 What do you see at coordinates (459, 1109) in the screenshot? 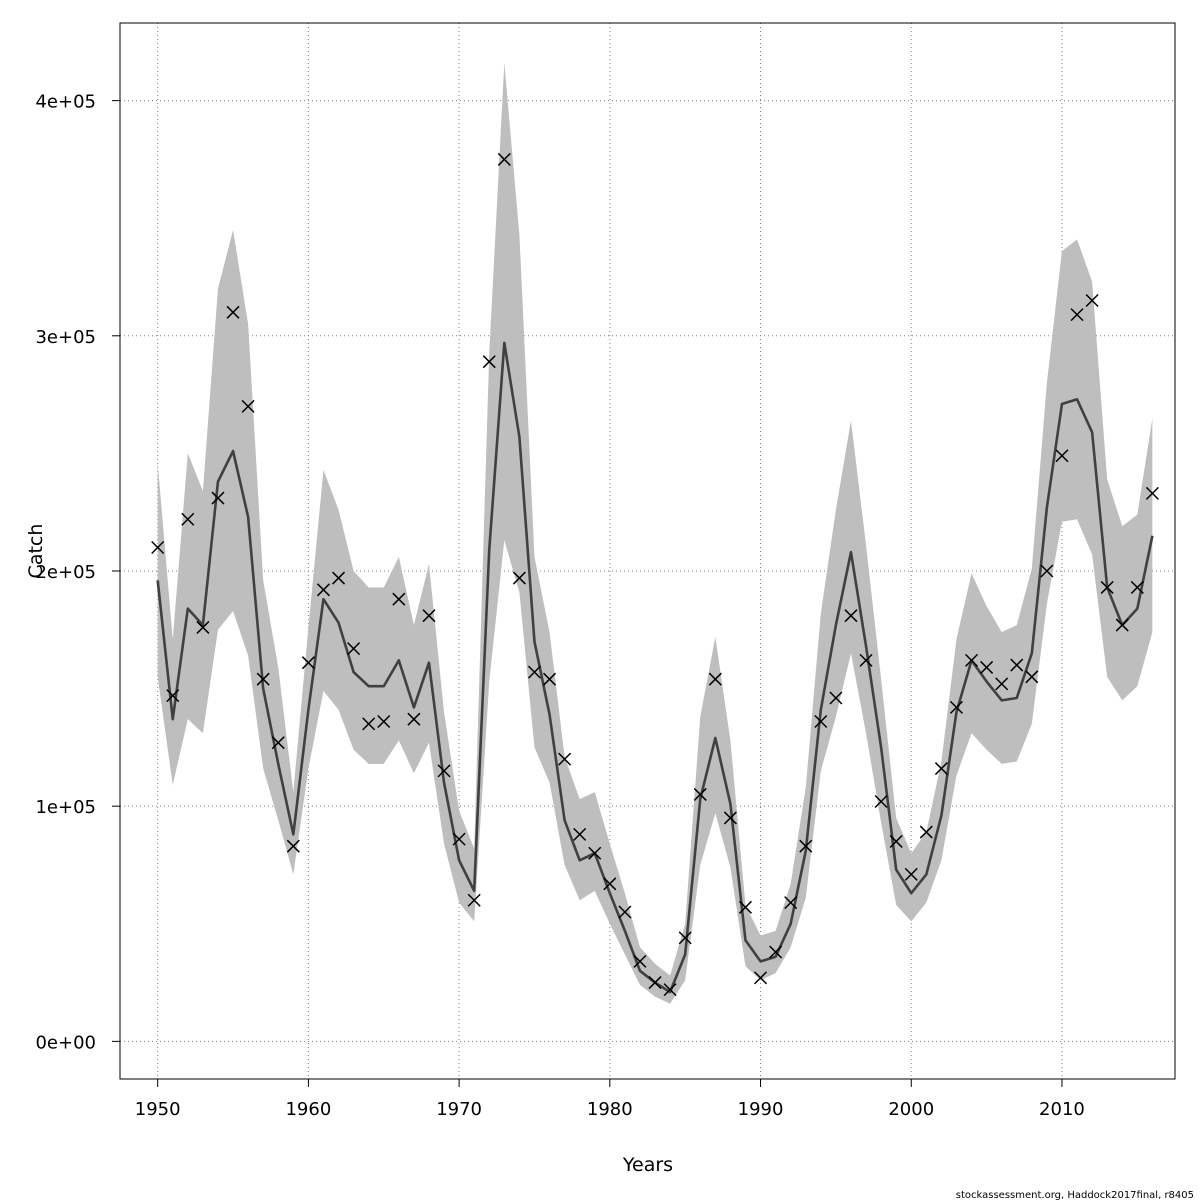
I see `x-tick-label: 1970` at bounding box center [459, 1109].